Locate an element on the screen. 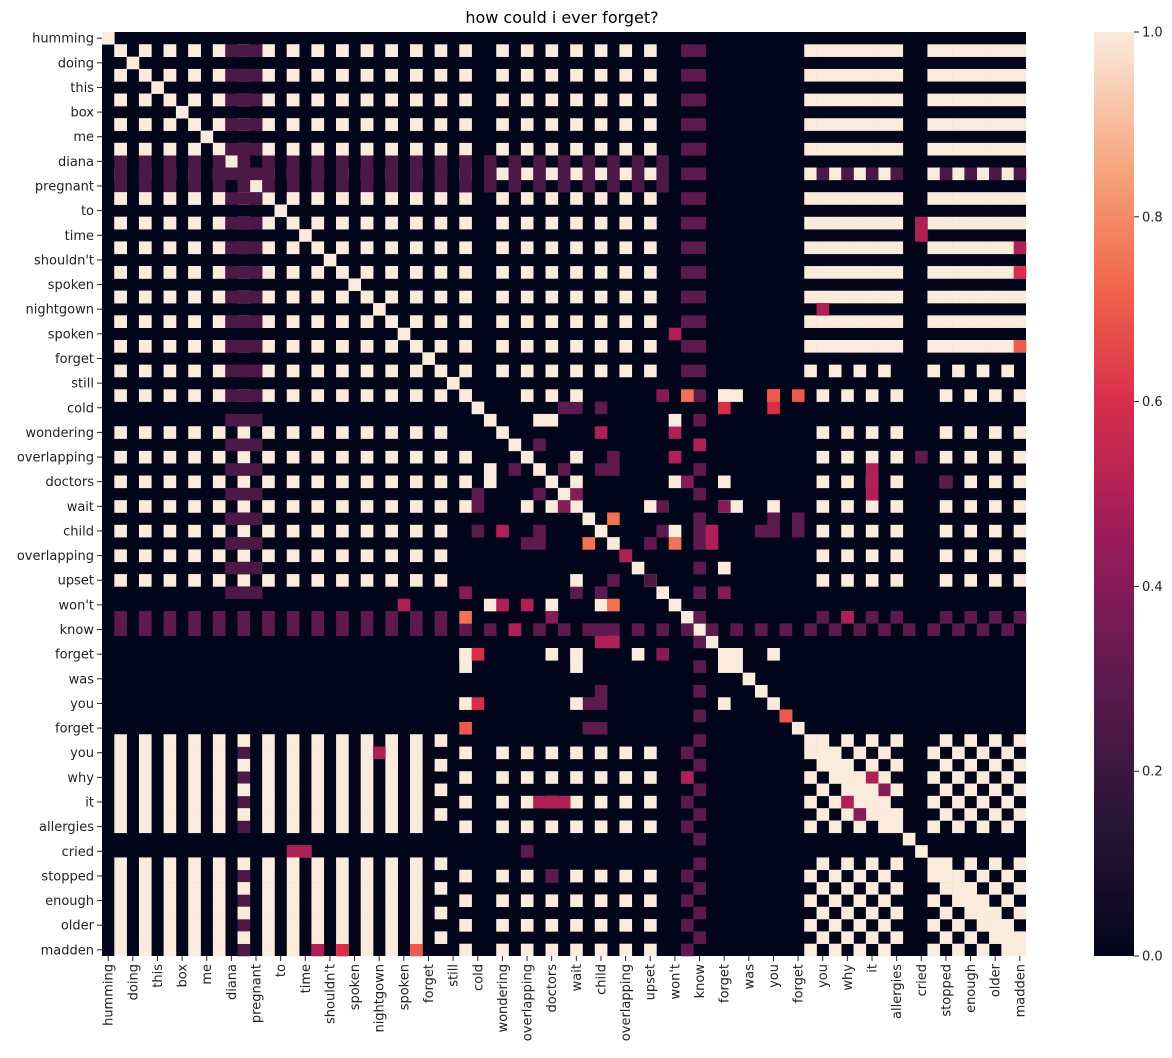  y-tick-label: to is located at coordinates (87, 211).